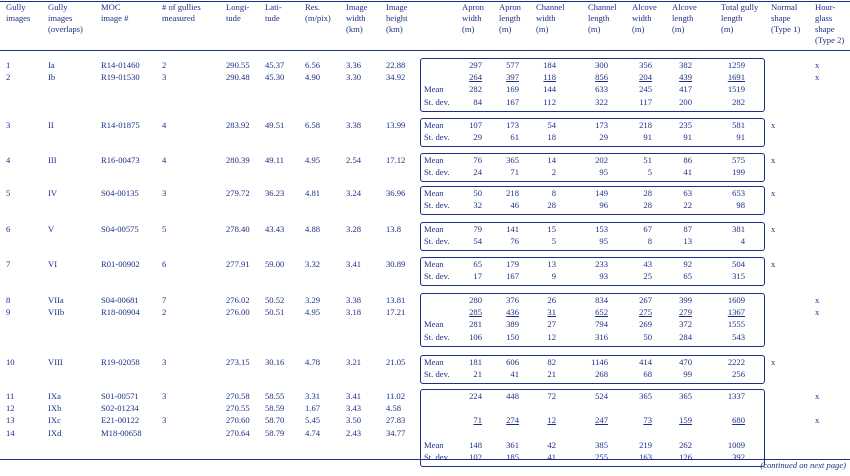 This screenshot has width=850, height=476. What do you see at coordinates (273, 7) in the screenshot?
I see `column-header: Lati-` at bounding box center [273, 7].